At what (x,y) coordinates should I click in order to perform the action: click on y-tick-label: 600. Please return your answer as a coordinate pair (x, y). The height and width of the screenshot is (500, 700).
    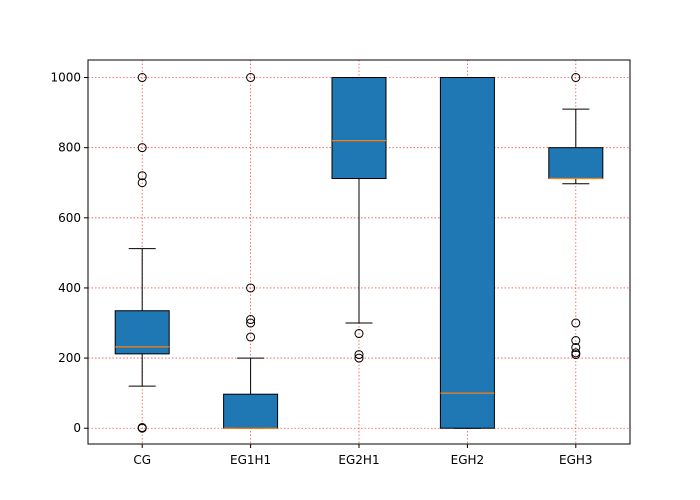
    Looking at the image, I should click on (69, 218).